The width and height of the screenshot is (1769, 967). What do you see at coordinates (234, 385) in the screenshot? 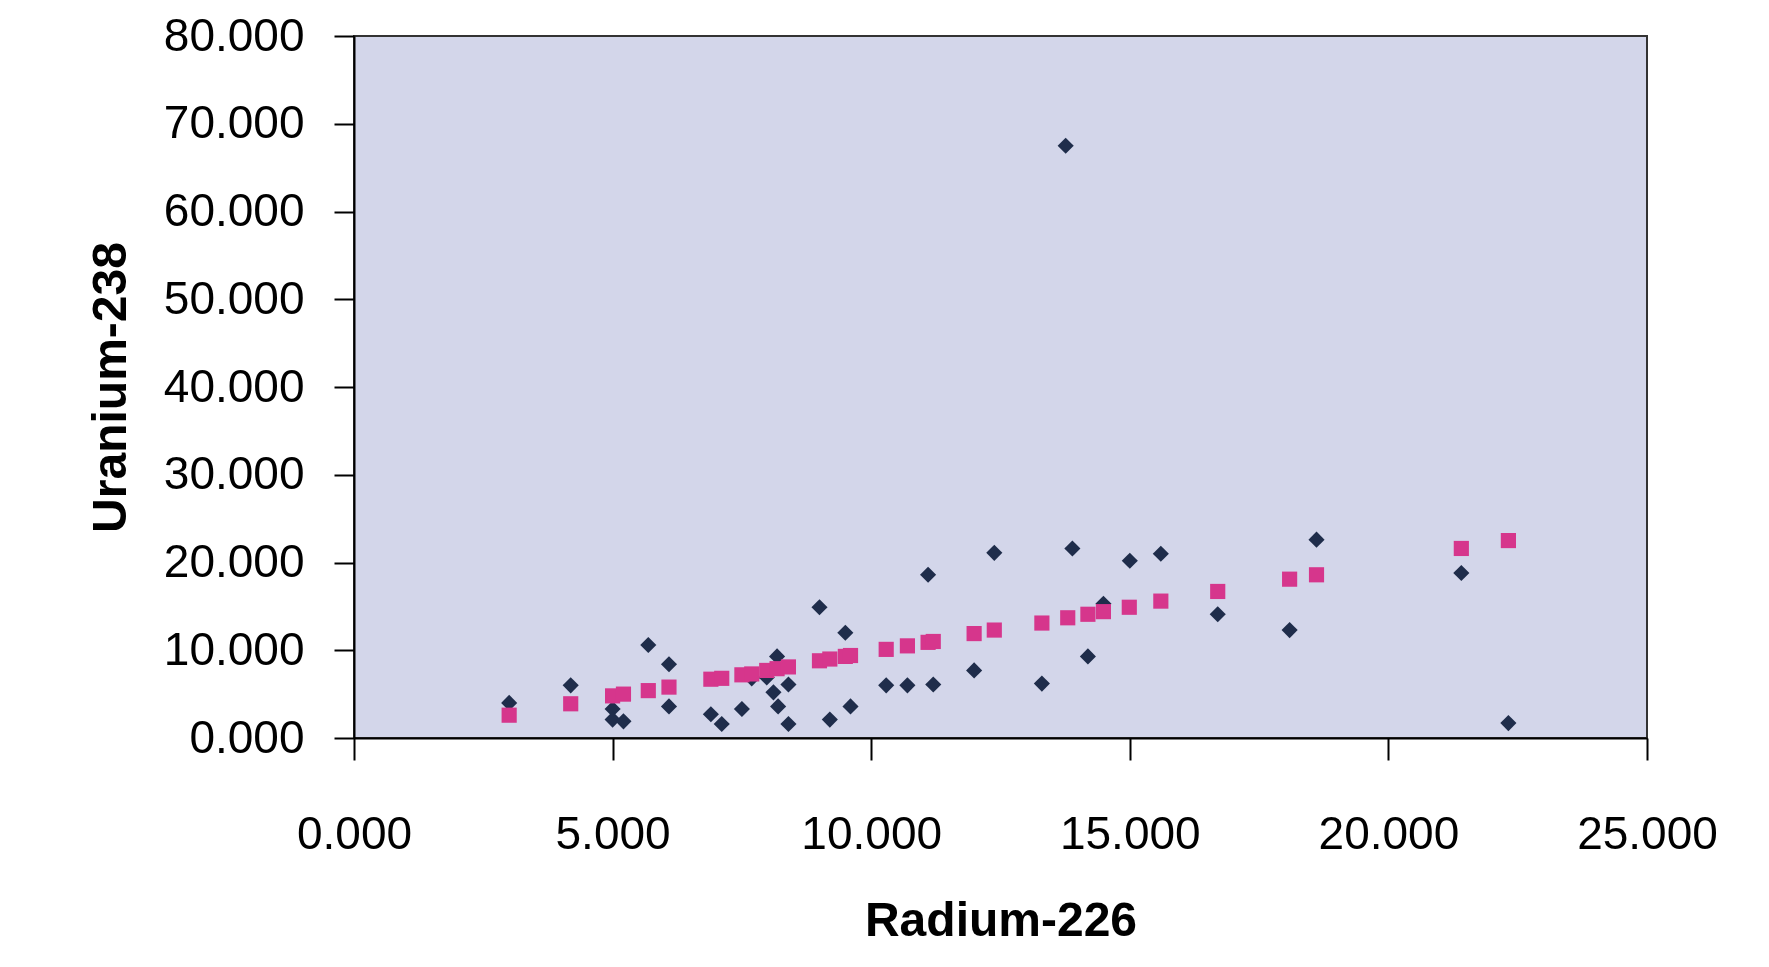
I see `y-tick-label: 40.000` at bounding box center [234, 385].